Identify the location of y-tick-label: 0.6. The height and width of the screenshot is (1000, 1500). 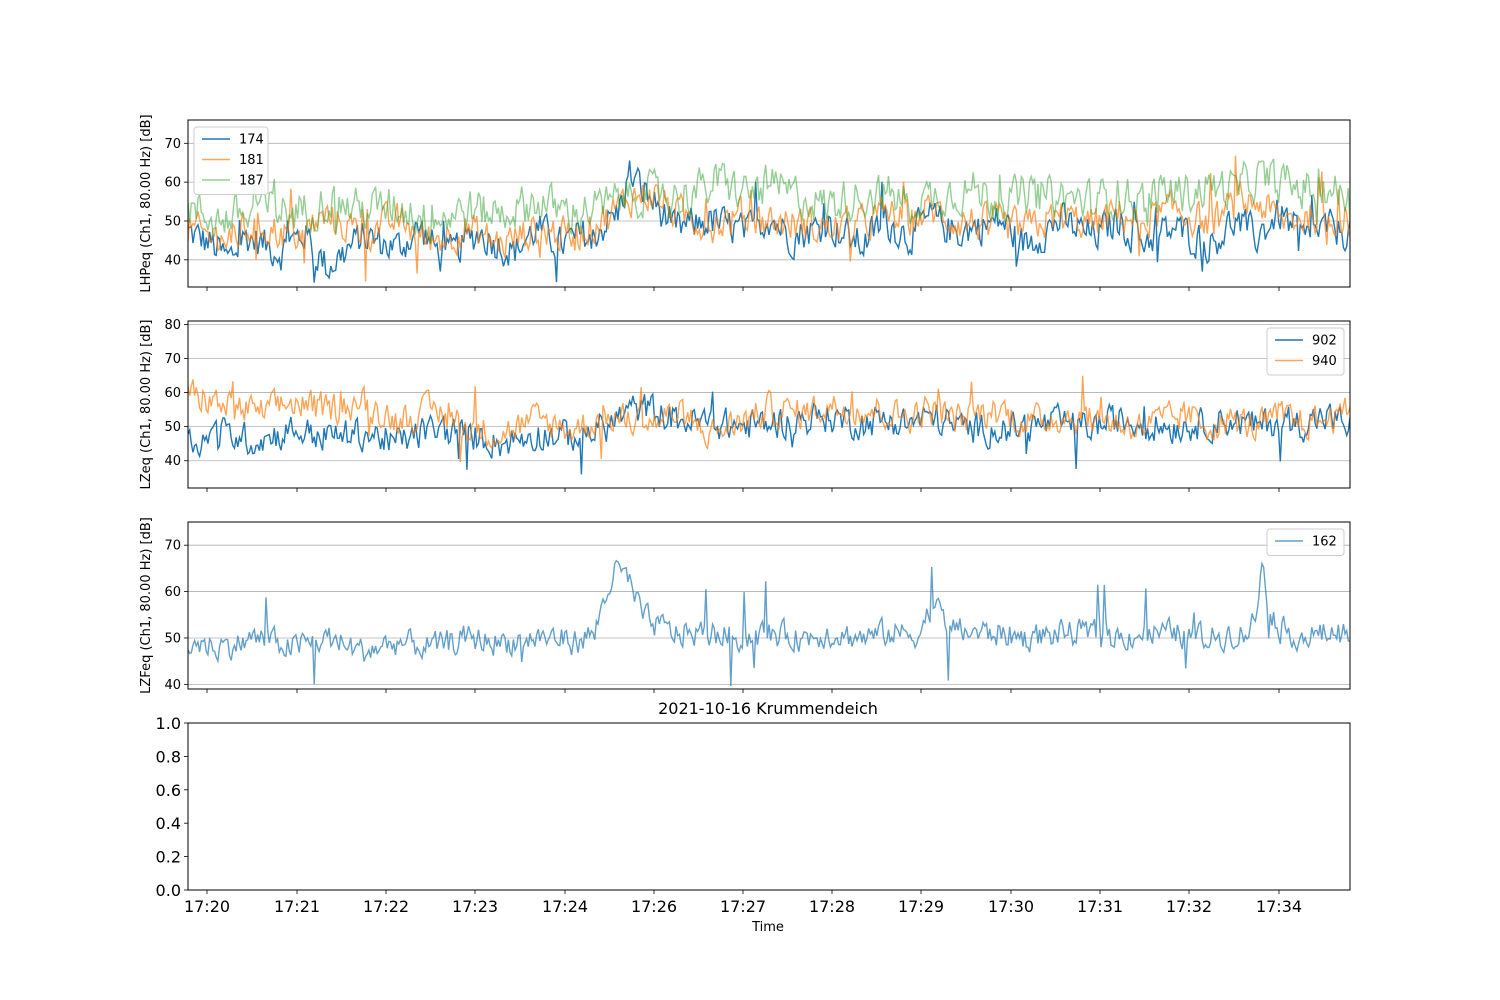
(168, 790).